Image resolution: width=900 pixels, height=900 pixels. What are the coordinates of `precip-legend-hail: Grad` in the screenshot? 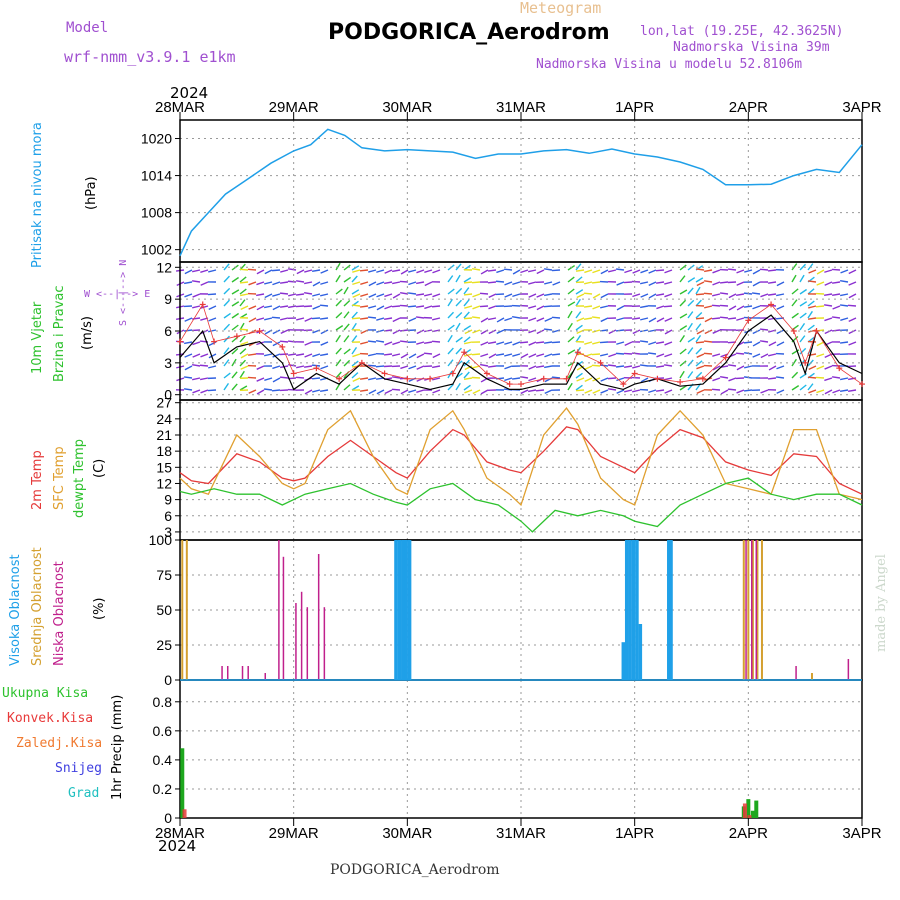 It's located at (84, 793).